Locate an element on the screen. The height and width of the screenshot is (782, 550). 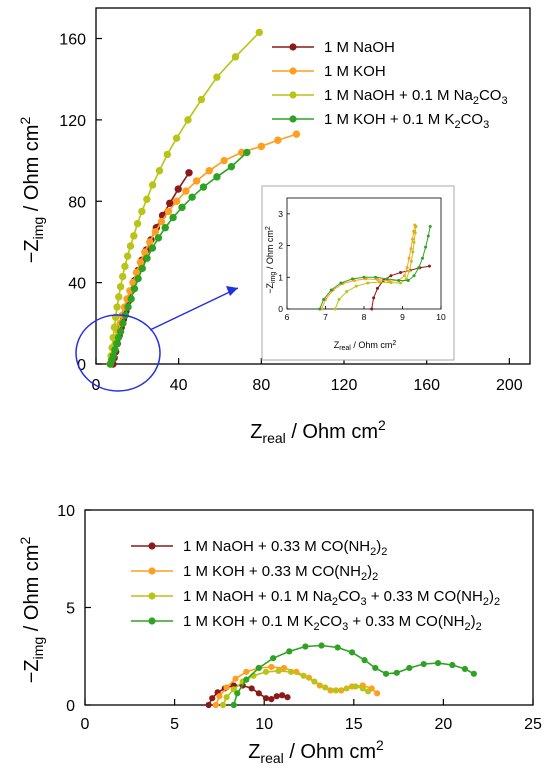
legend-label-naoh_na2co3: 1 M NaOH + 0.1 M Na2CO3 is located at coordinates (416, 97).